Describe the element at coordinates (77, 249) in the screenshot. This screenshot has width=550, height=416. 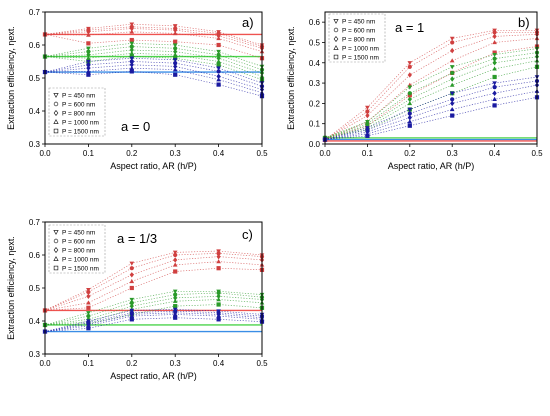
I see `legend-box` at that location.